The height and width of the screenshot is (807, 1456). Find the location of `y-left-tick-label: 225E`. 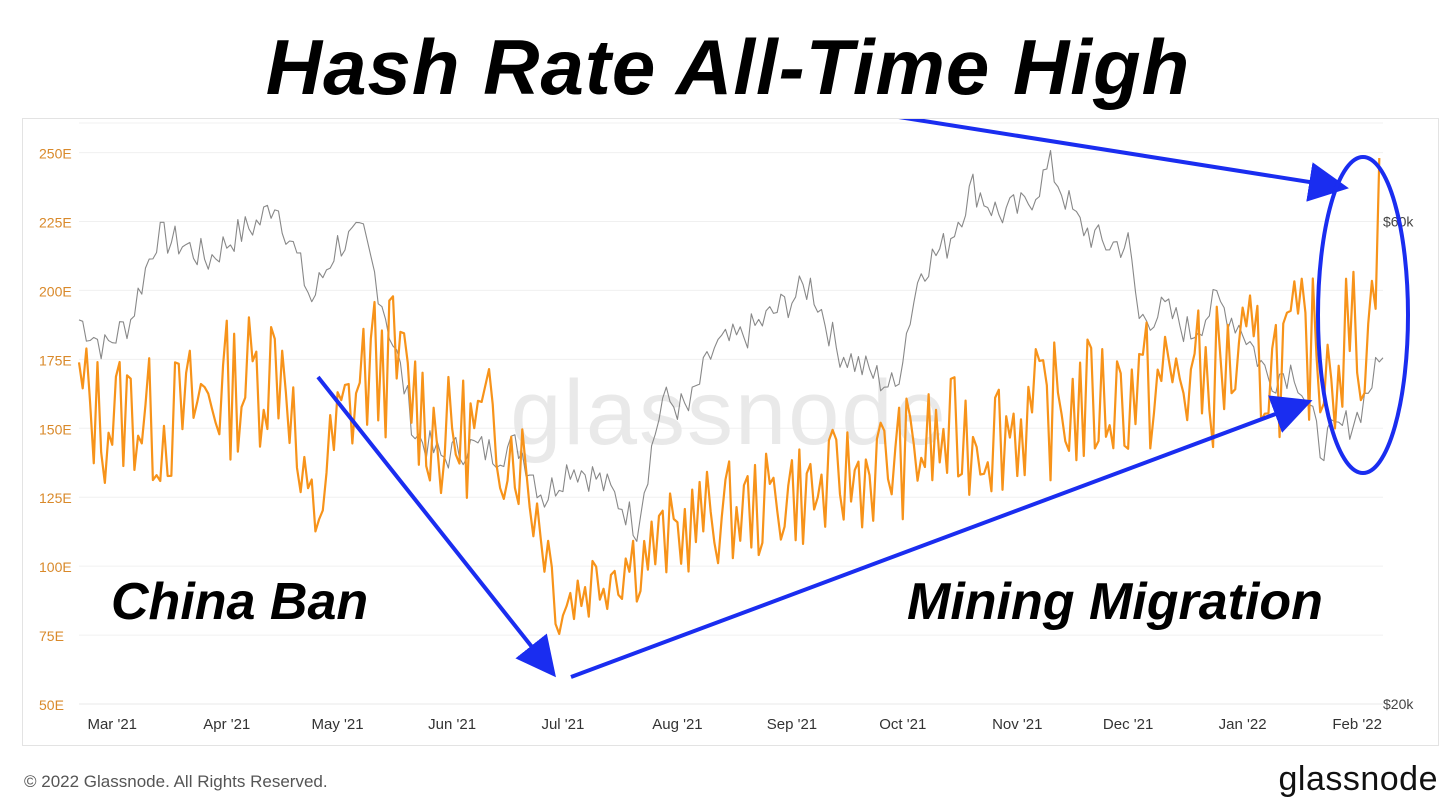

y-left-tick-label: 225E is located at coordinates (55, 223).